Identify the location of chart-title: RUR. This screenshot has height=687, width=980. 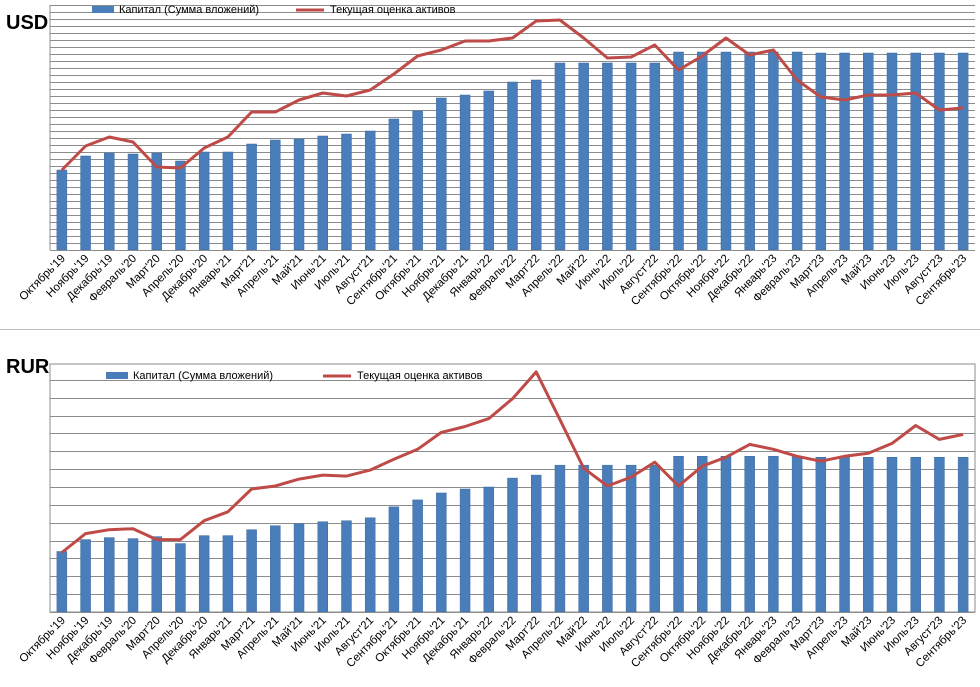
(28, 367).